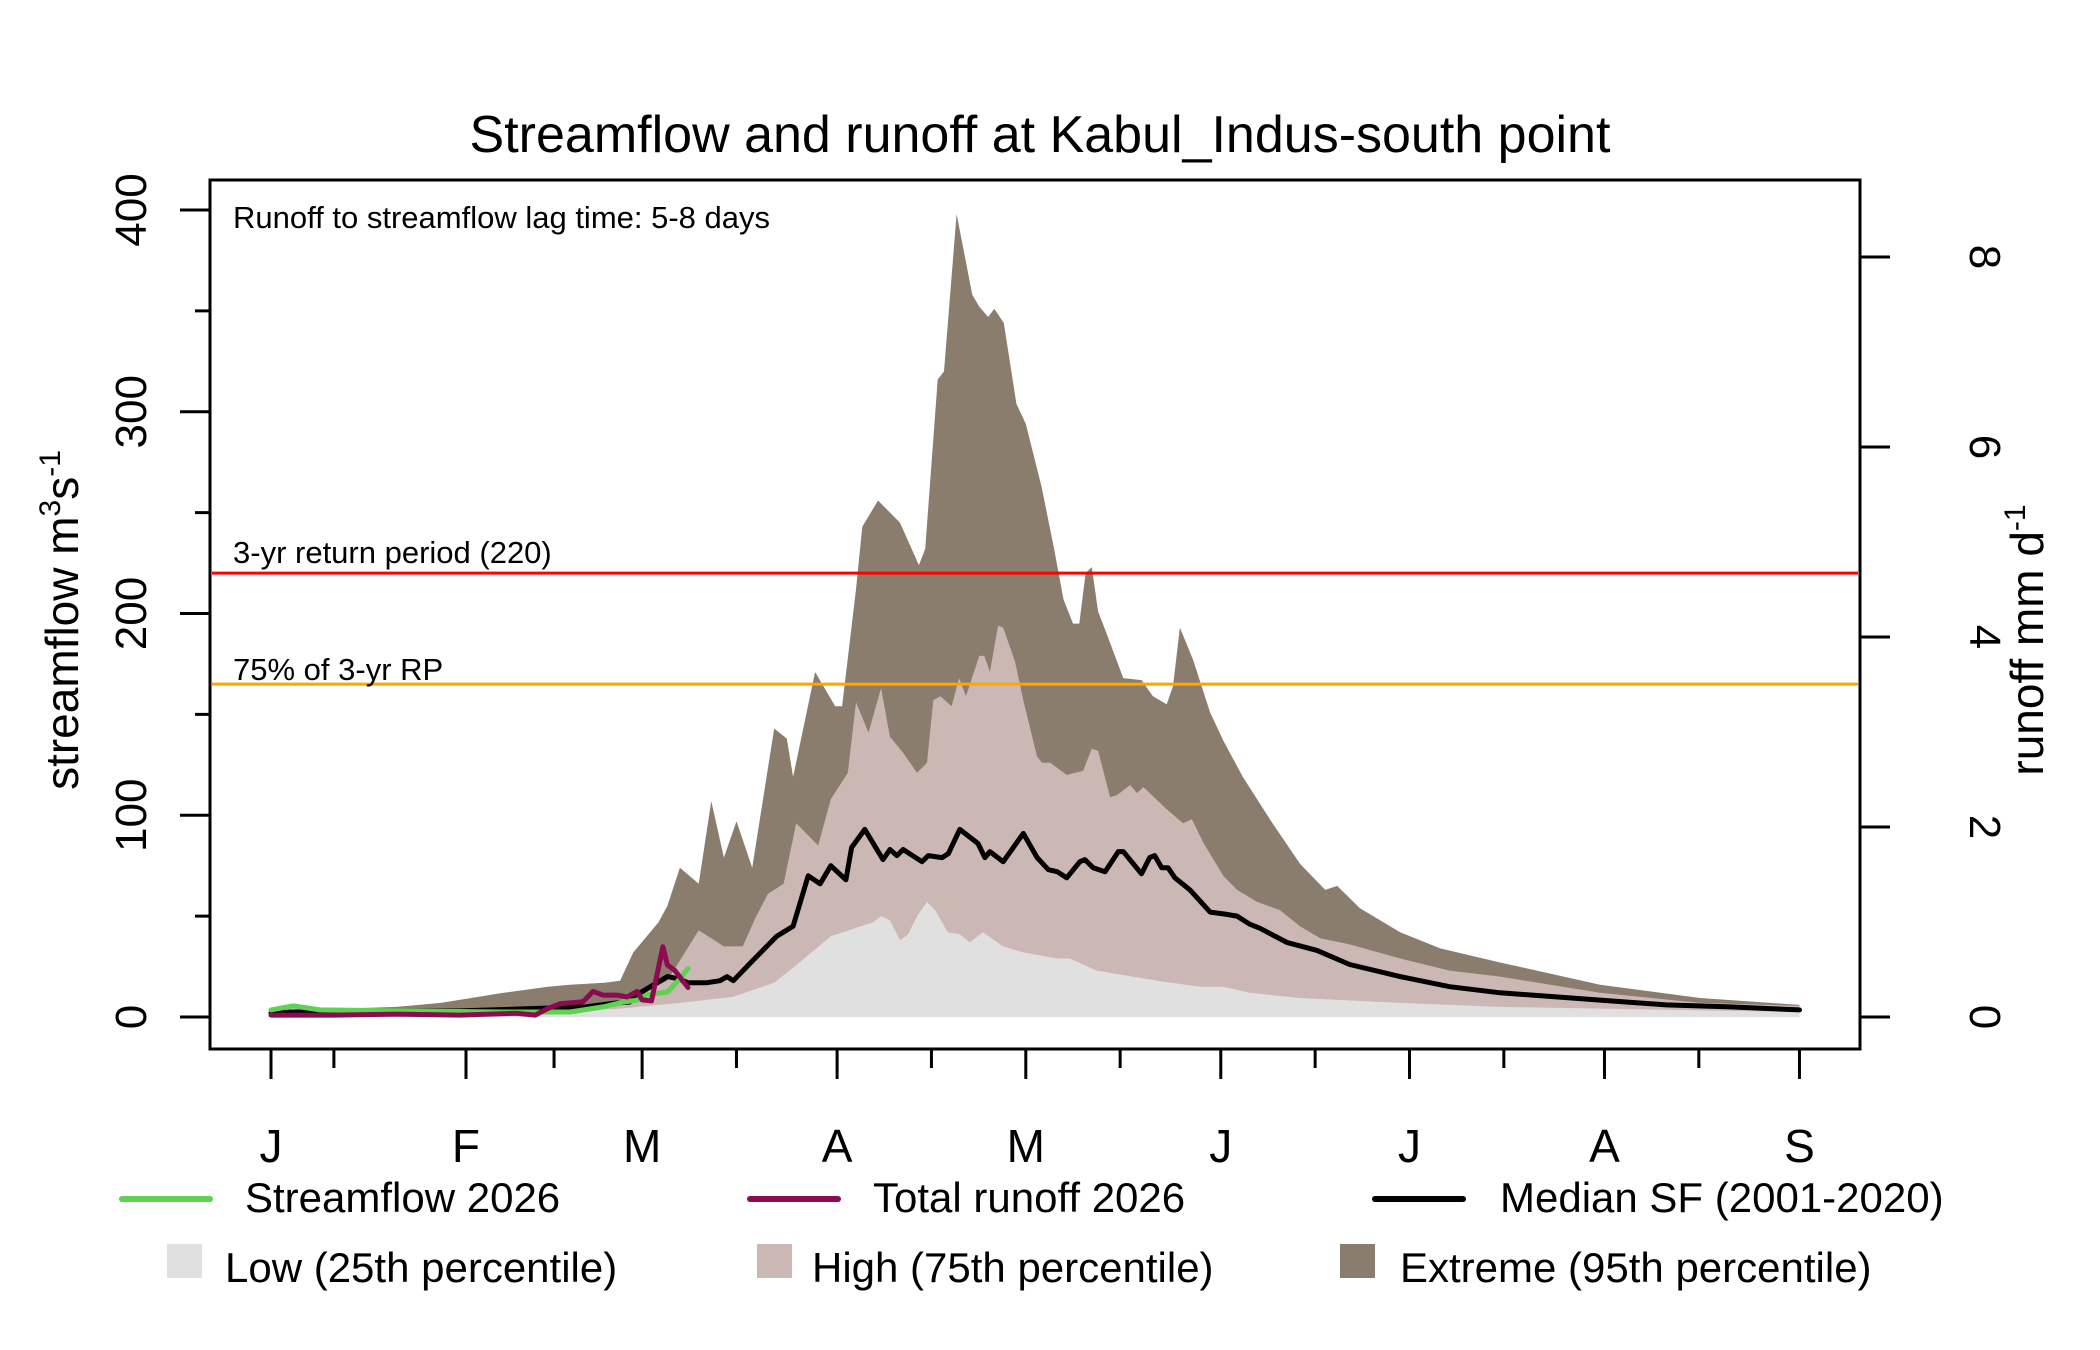  I want to click on legend-item-low: Low (25th percentile), so click(392, 1267).